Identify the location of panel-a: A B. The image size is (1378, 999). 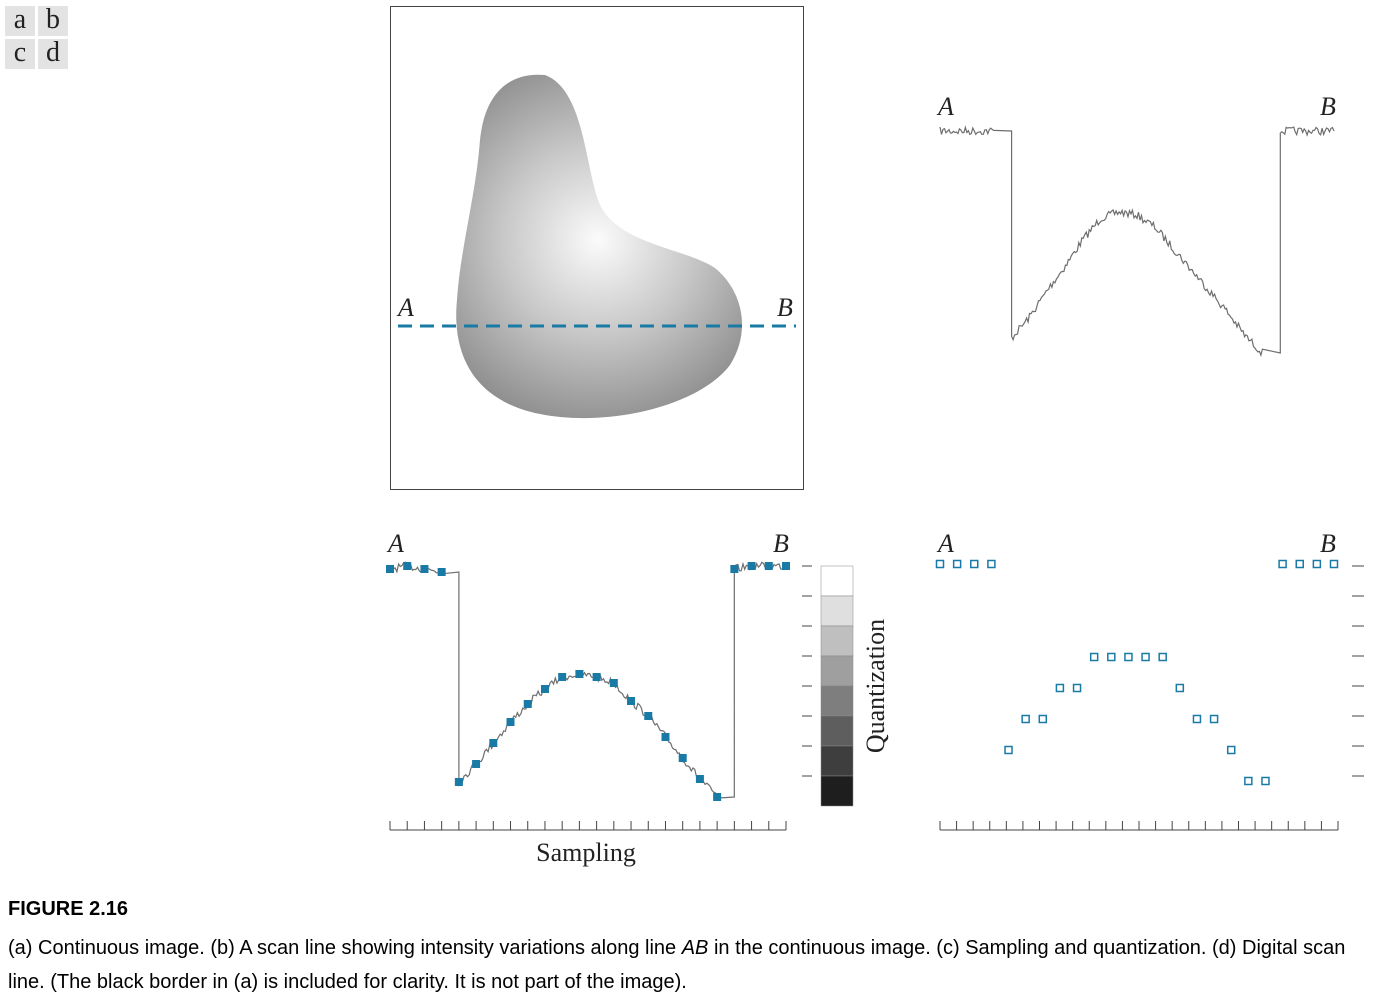
(597, 248).